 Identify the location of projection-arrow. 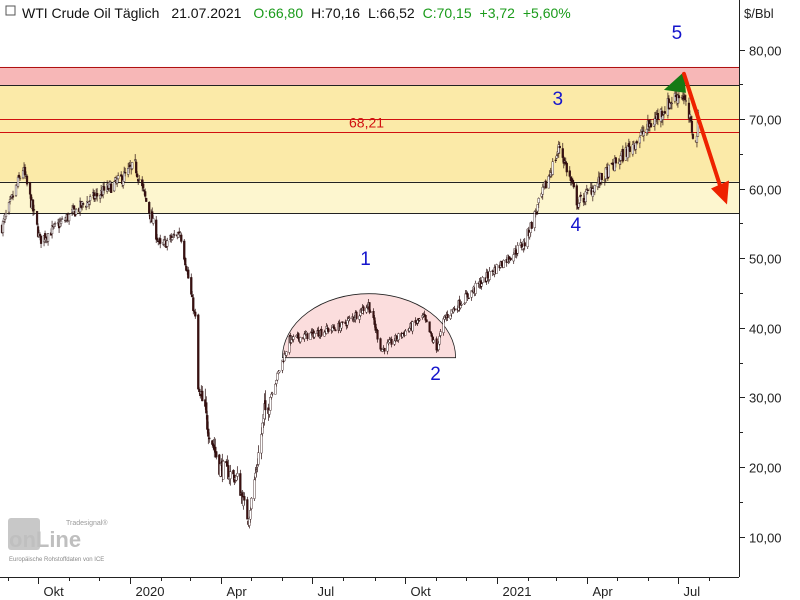
(696, 138).